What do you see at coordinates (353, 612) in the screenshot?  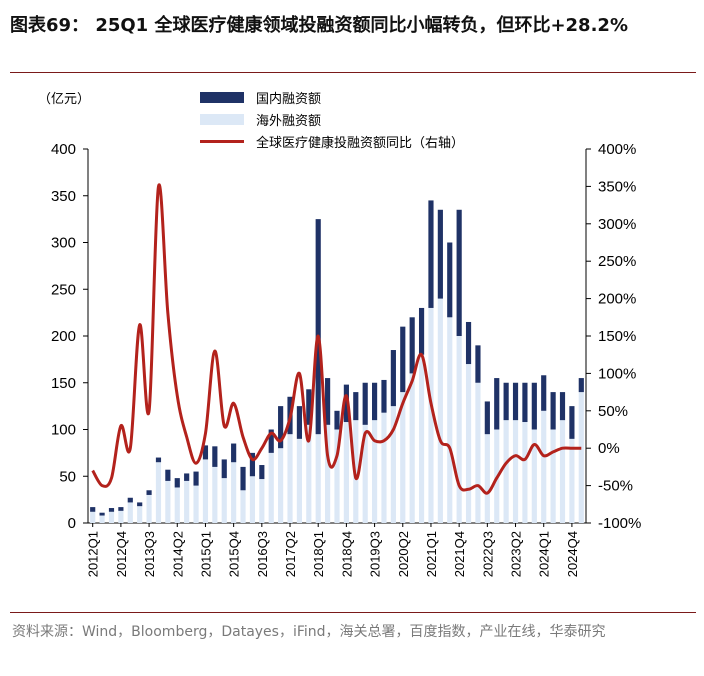 I see `source-divider` at bounding box center [353, 612].